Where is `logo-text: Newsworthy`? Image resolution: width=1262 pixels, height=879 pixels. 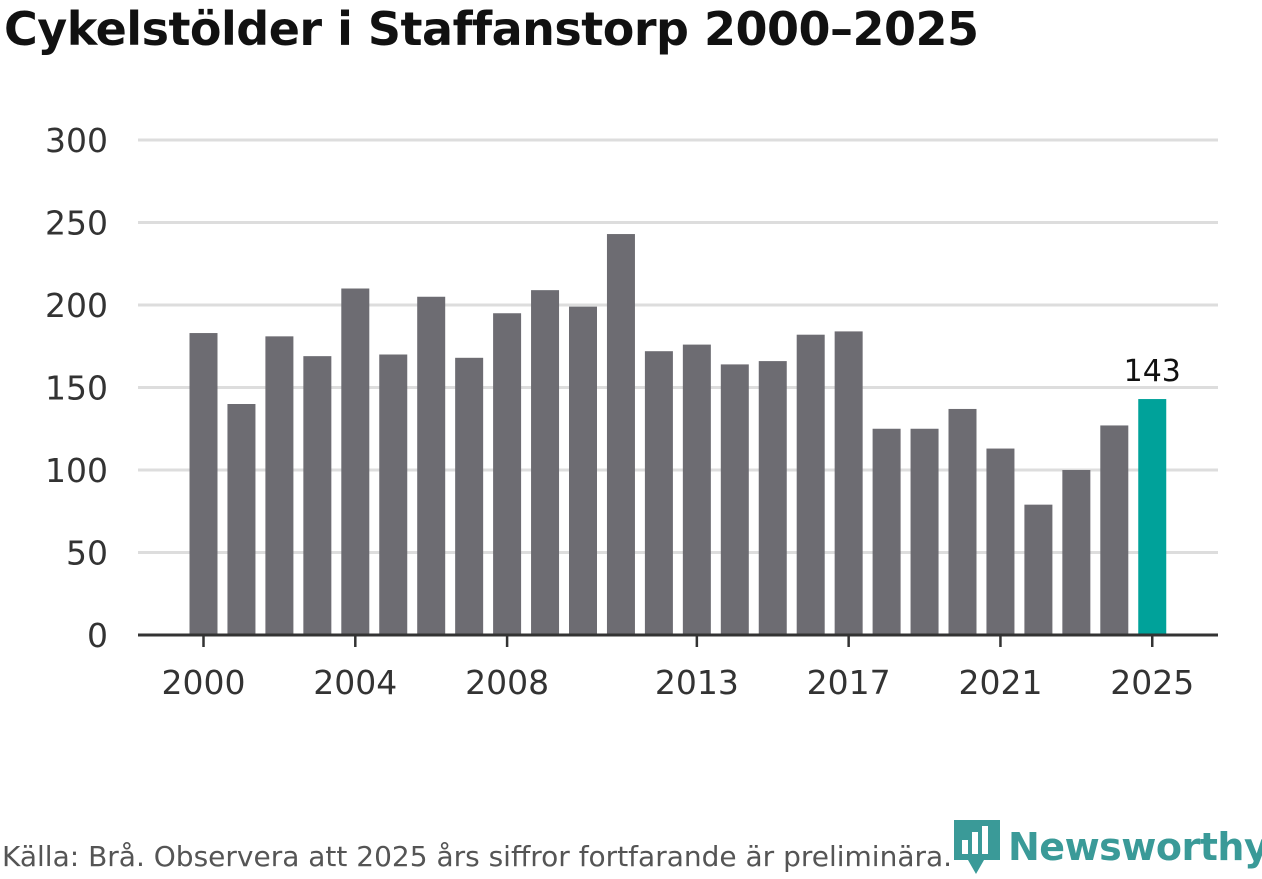 logo-text: Newsworthy is located at coordinates (1135, 847).